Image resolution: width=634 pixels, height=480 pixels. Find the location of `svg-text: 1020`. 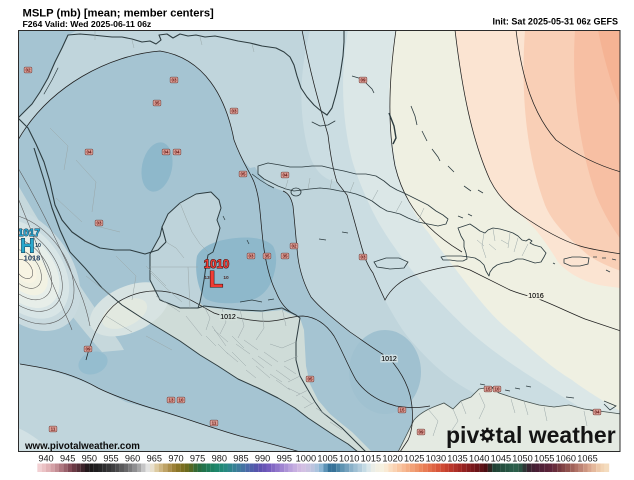

svg-text: 1020 is located at coordinates (392, 459).